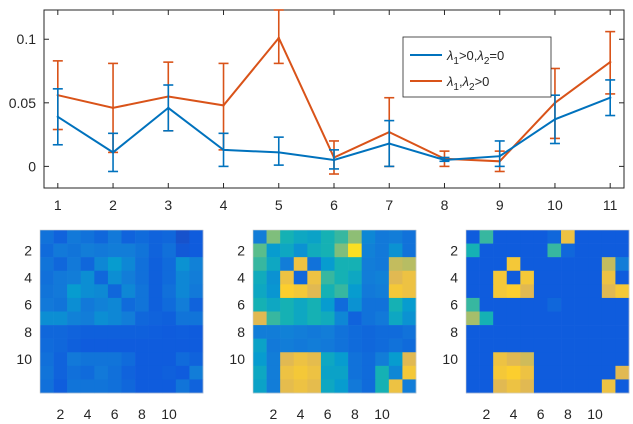 The height and width of the screenshot is (424, 633). Describe the element at coordinates (595, 414) in the screenshot. I see `heatmap-x-tick-label: 10` at that location.